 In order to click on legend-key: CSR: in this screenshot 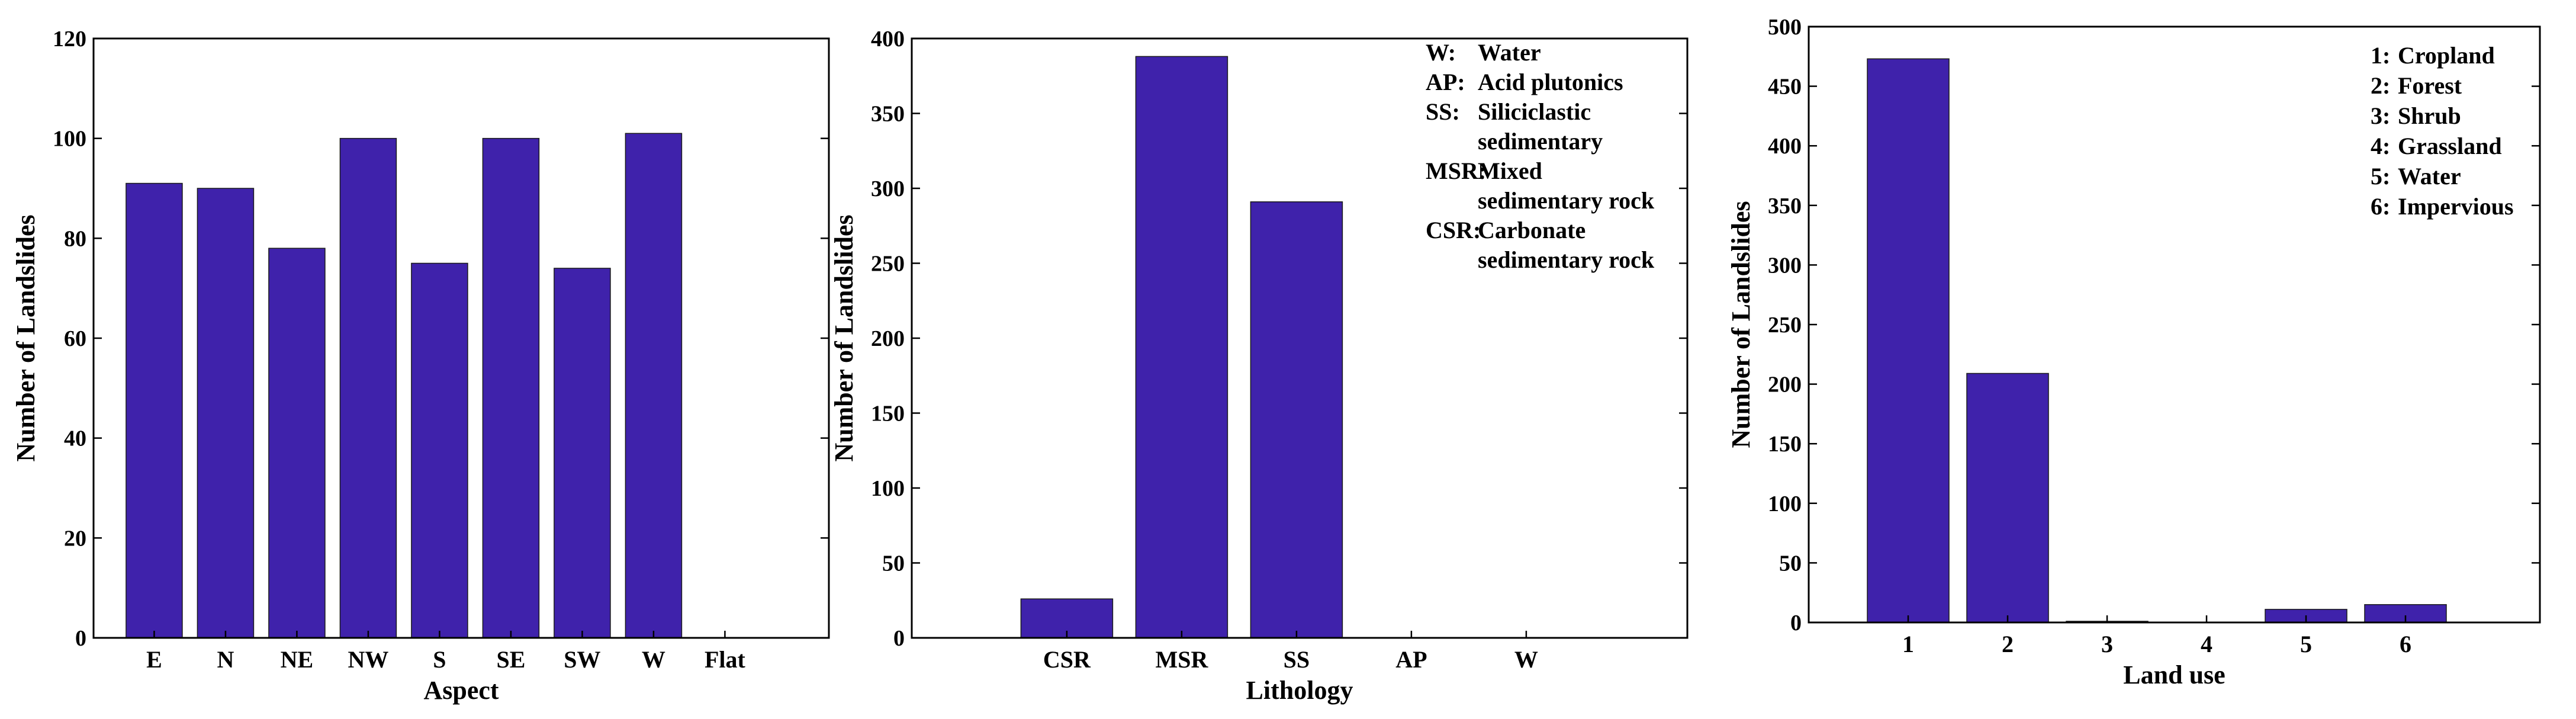, I will do `click(1454, 230)`.